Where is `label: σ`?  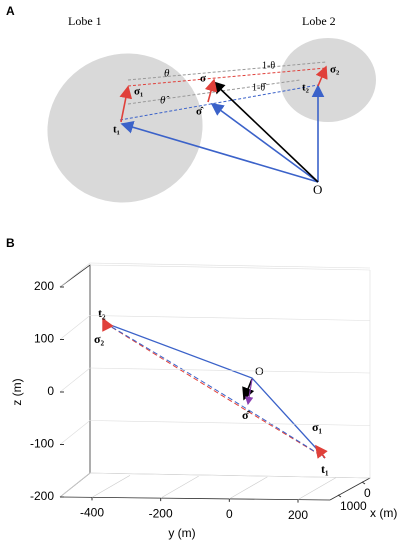
label: σ is located at coordinates (203, 79).